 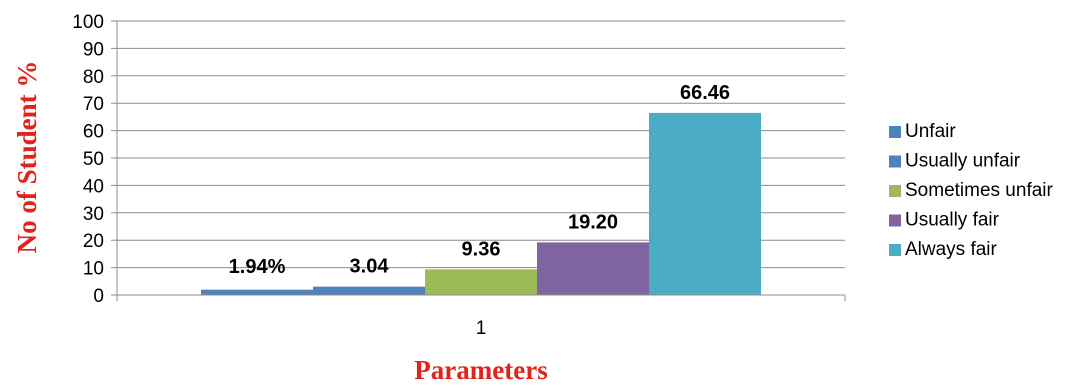 I want to click on data-label: 3.04, so click(x=370, y=267).